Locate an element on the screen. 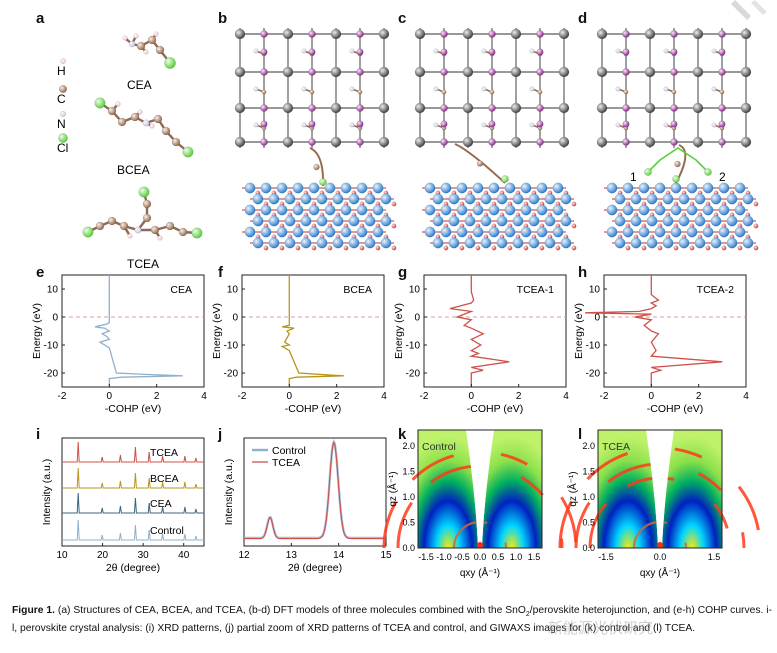  giwaxs-title: Control is located at coordinates (439, 447).